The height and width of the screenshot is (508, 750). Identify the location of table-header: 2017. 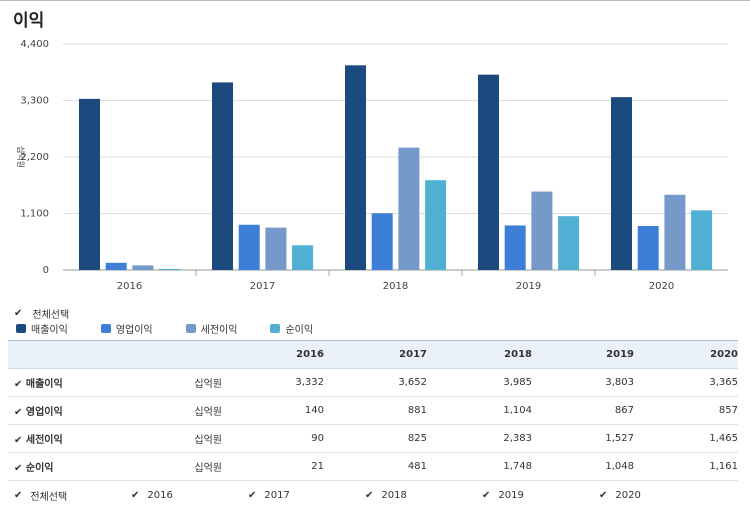
(375, 354).